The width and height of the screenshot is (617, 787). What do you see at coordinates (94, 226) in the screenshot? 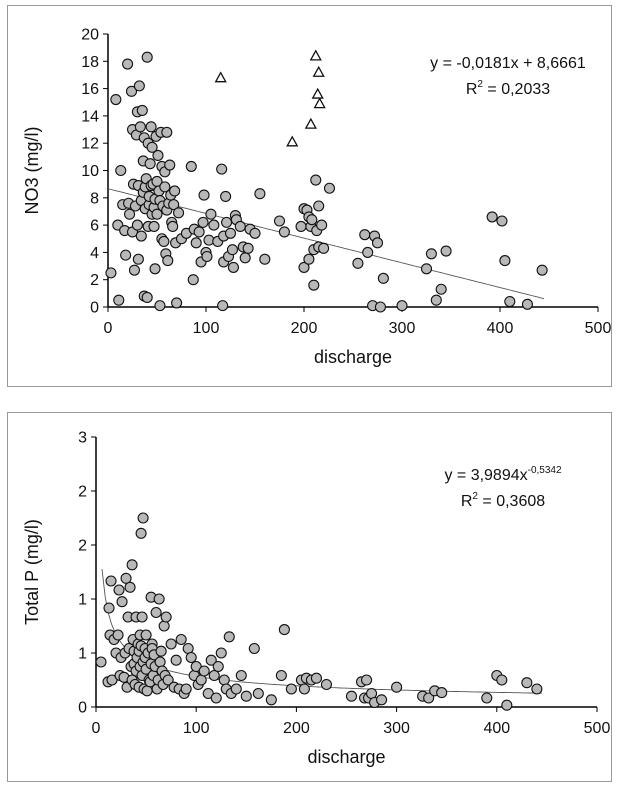
I see `y-tick-label: 6` at bounding box center [94, 226].